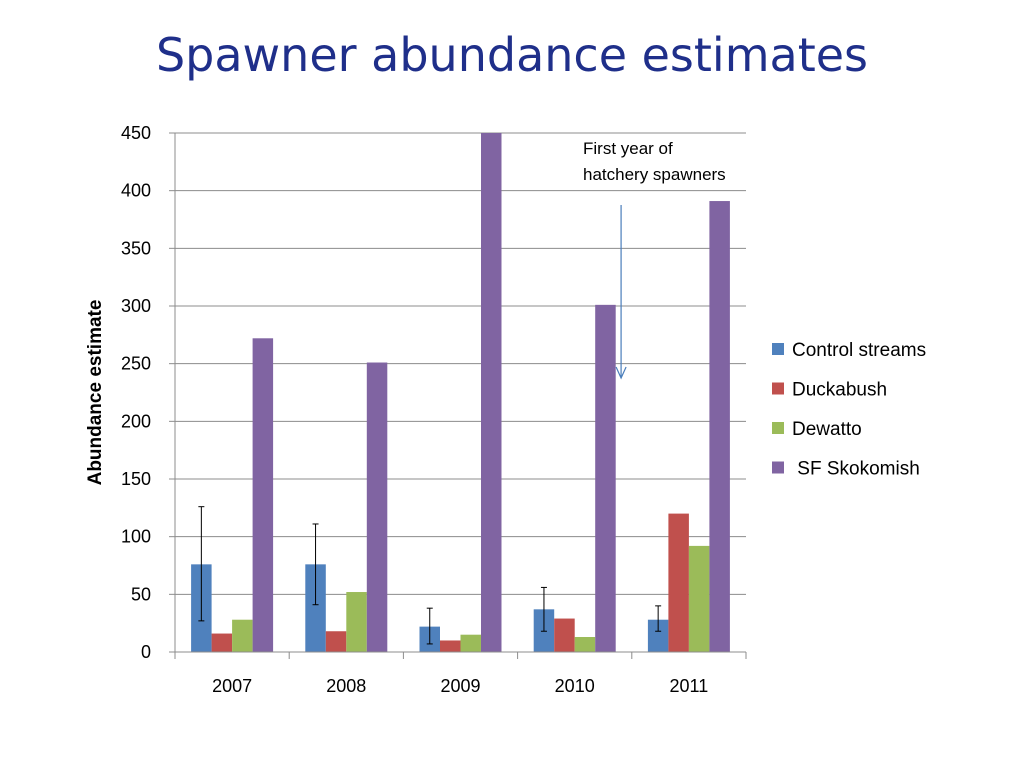 The height and width of the screenshot is (768, 1024). I want to click on x-tick-label: 2008, so click(346, 686).